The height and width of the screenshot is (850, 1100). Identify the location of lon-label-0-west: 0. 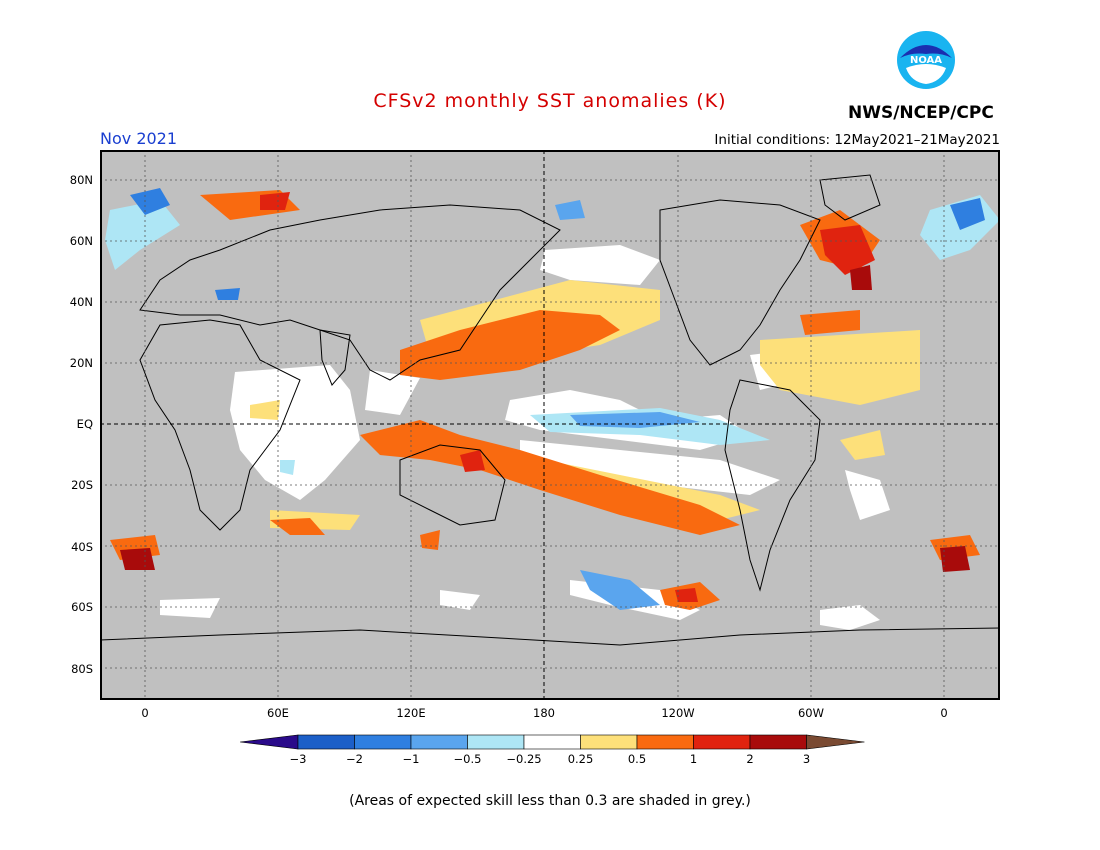
(145, 713).